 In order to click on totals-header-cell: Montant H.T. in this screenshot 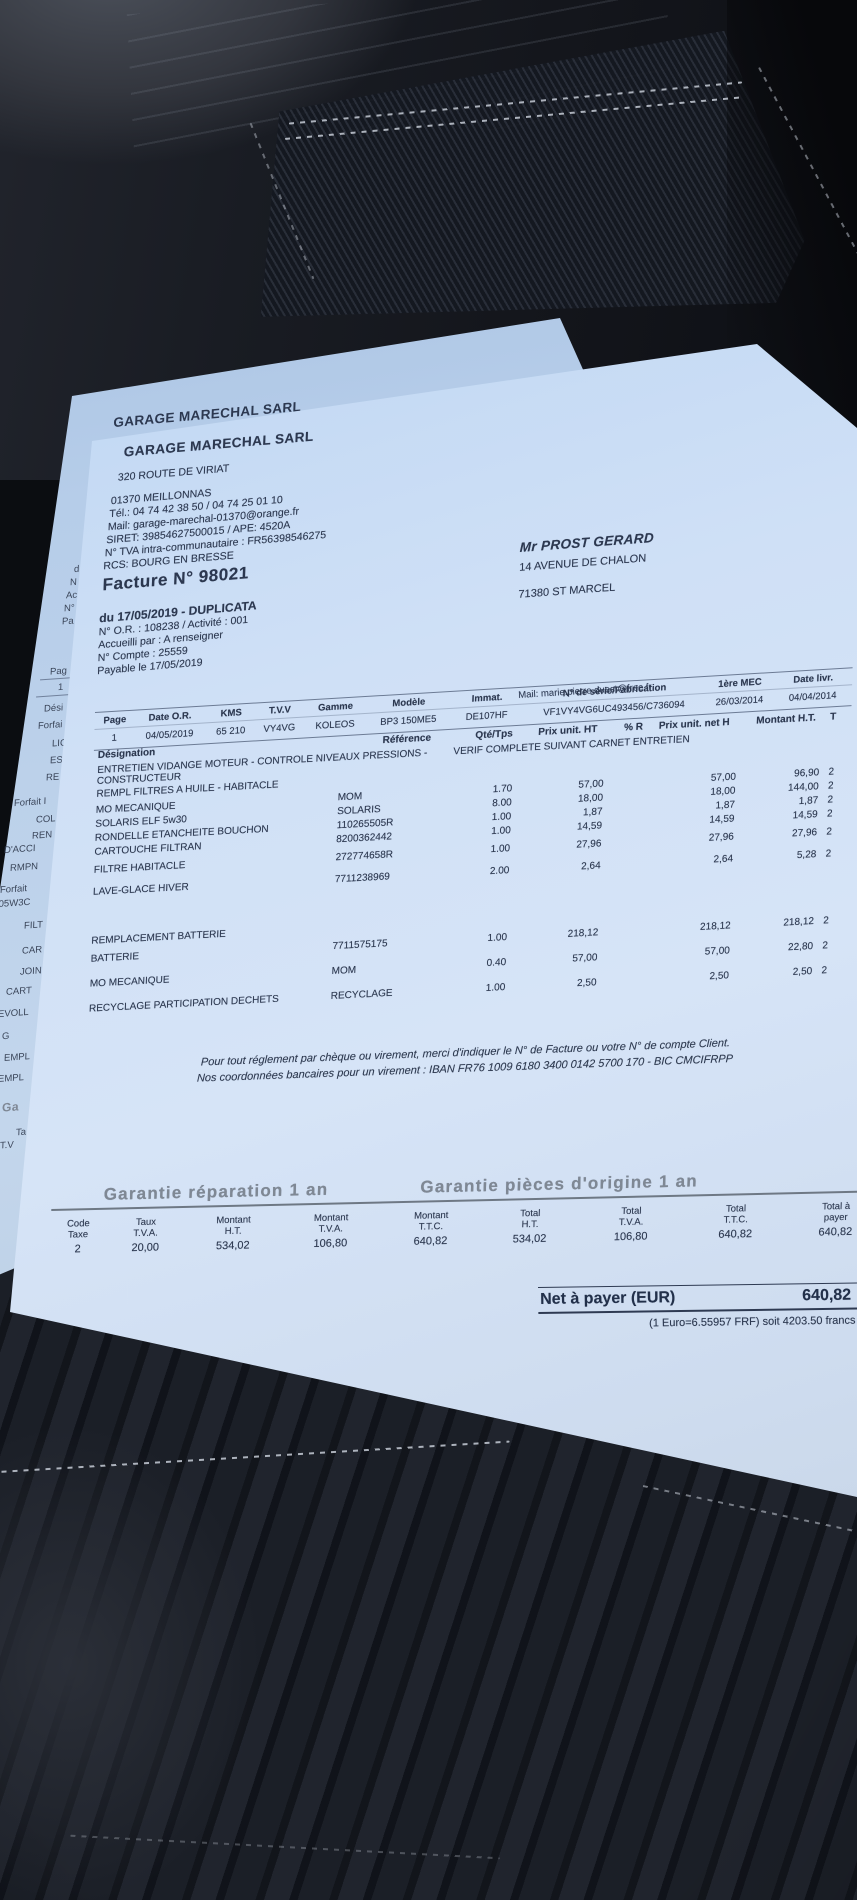, I will do `click(233, 1226)`.